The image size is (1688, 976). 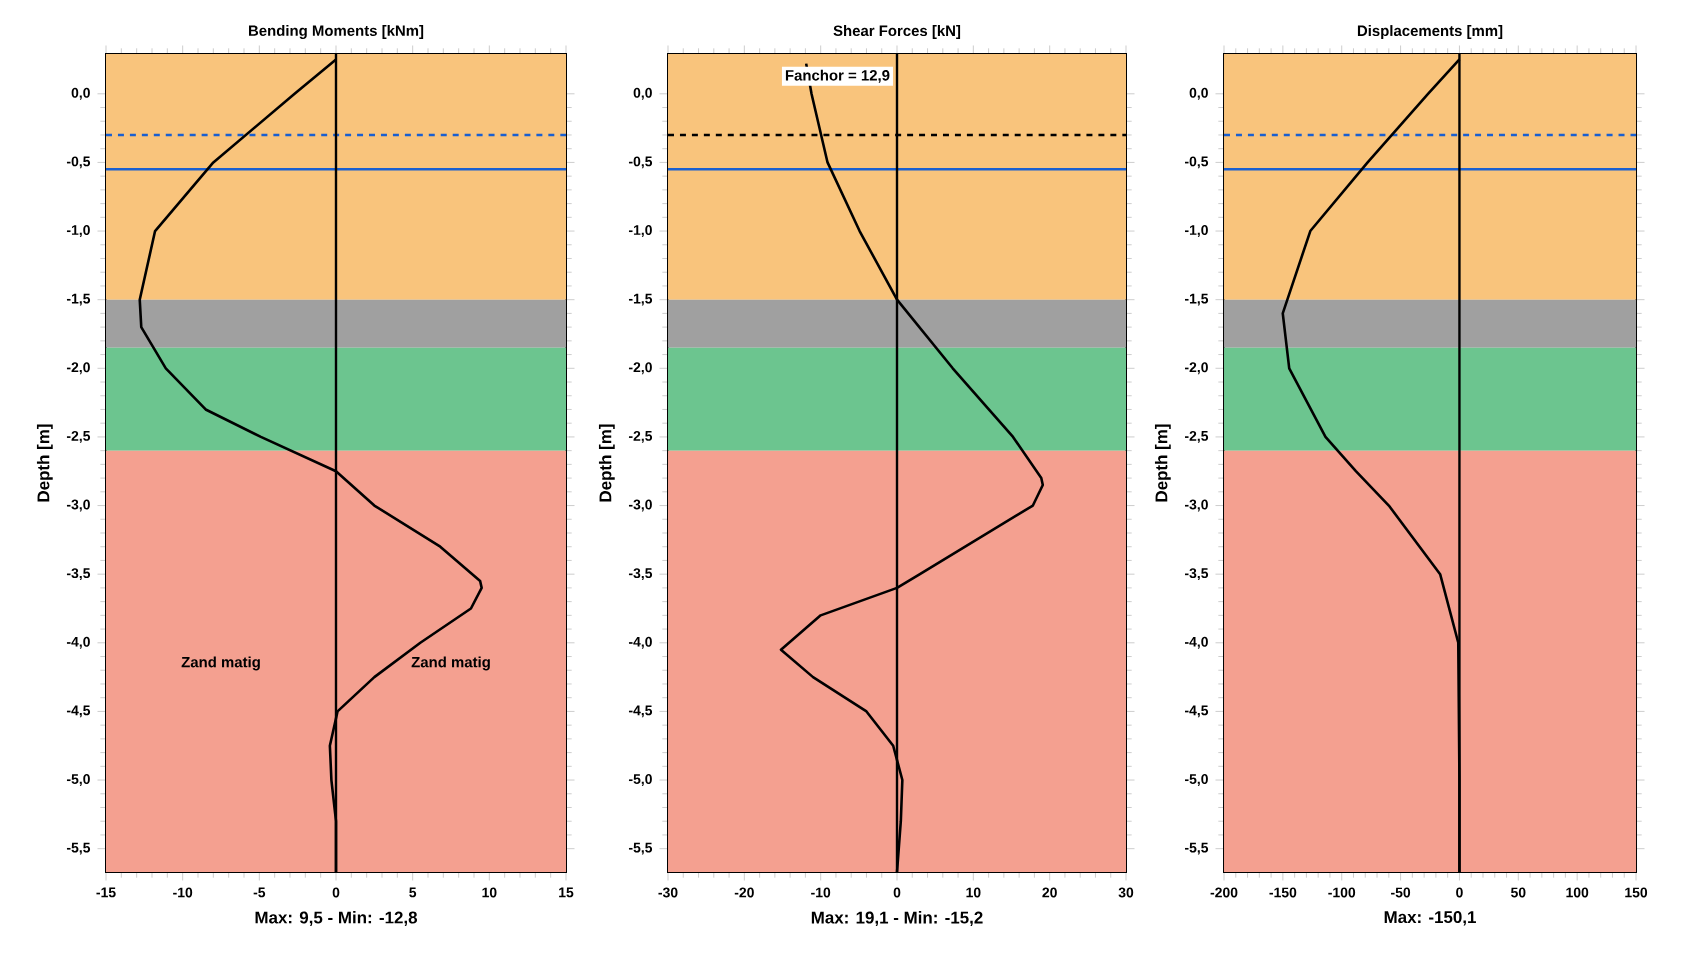 What do you see at coordinates (336, 918) in the screenshot?
I see `x-axis-title: Max: 9,5 - Min: -12,8` at bounding box center [336, 918].